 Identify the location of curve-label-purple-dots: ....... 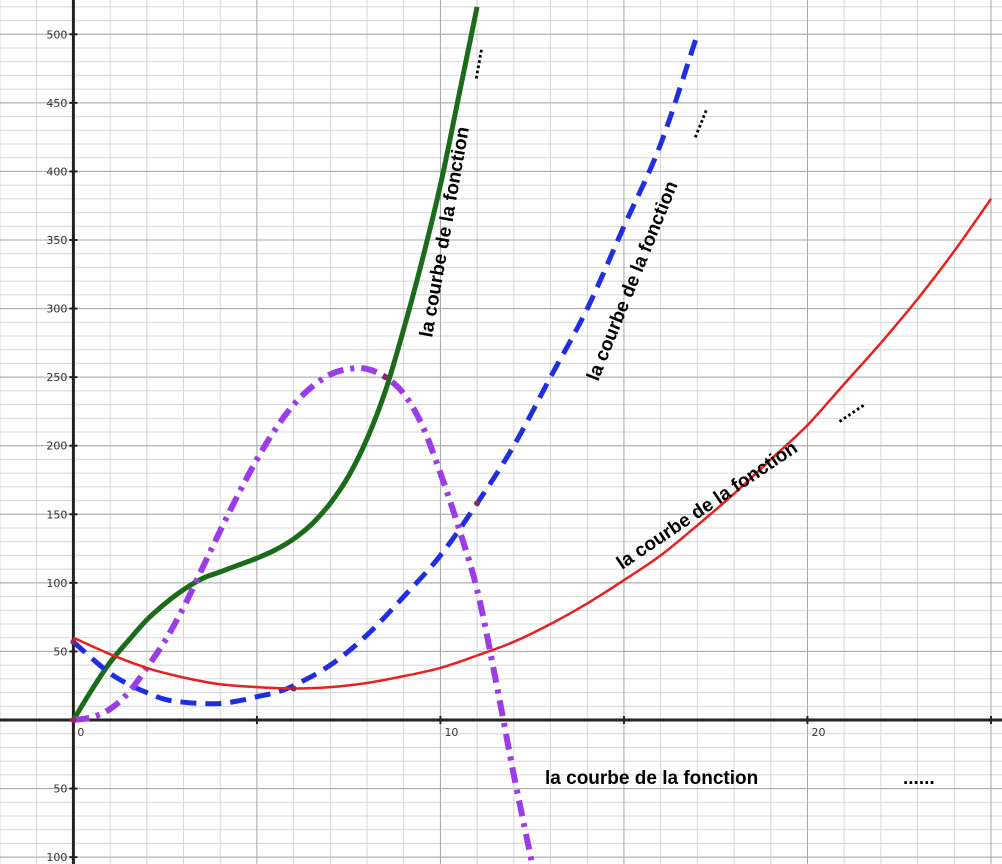
(919, 778).